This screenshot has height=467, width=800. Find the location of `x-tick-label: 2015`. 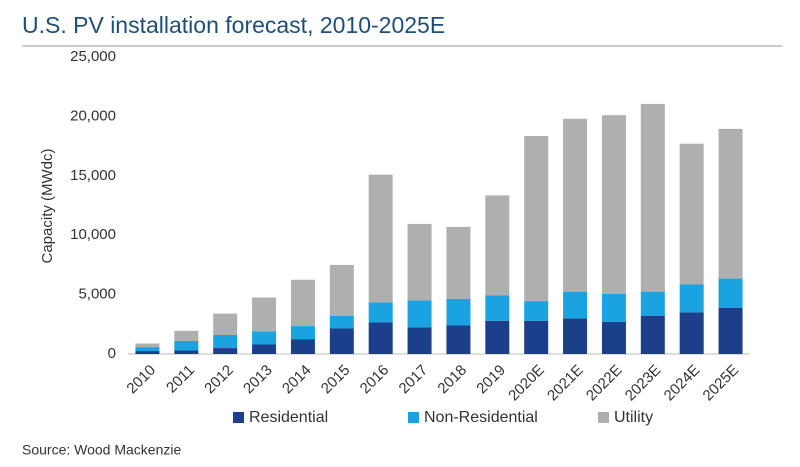

x-tick-label: 2015 is located at coordinates (336, 380).